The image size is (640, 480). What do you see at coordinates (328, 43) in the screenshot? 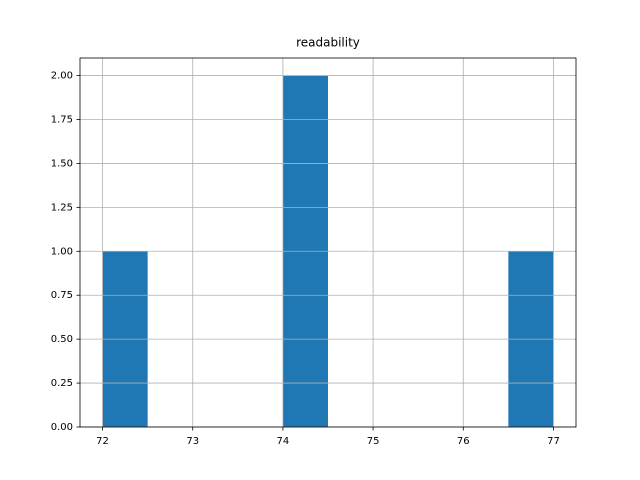
I see `chart-title: readability` at bounding box center [328, 43].